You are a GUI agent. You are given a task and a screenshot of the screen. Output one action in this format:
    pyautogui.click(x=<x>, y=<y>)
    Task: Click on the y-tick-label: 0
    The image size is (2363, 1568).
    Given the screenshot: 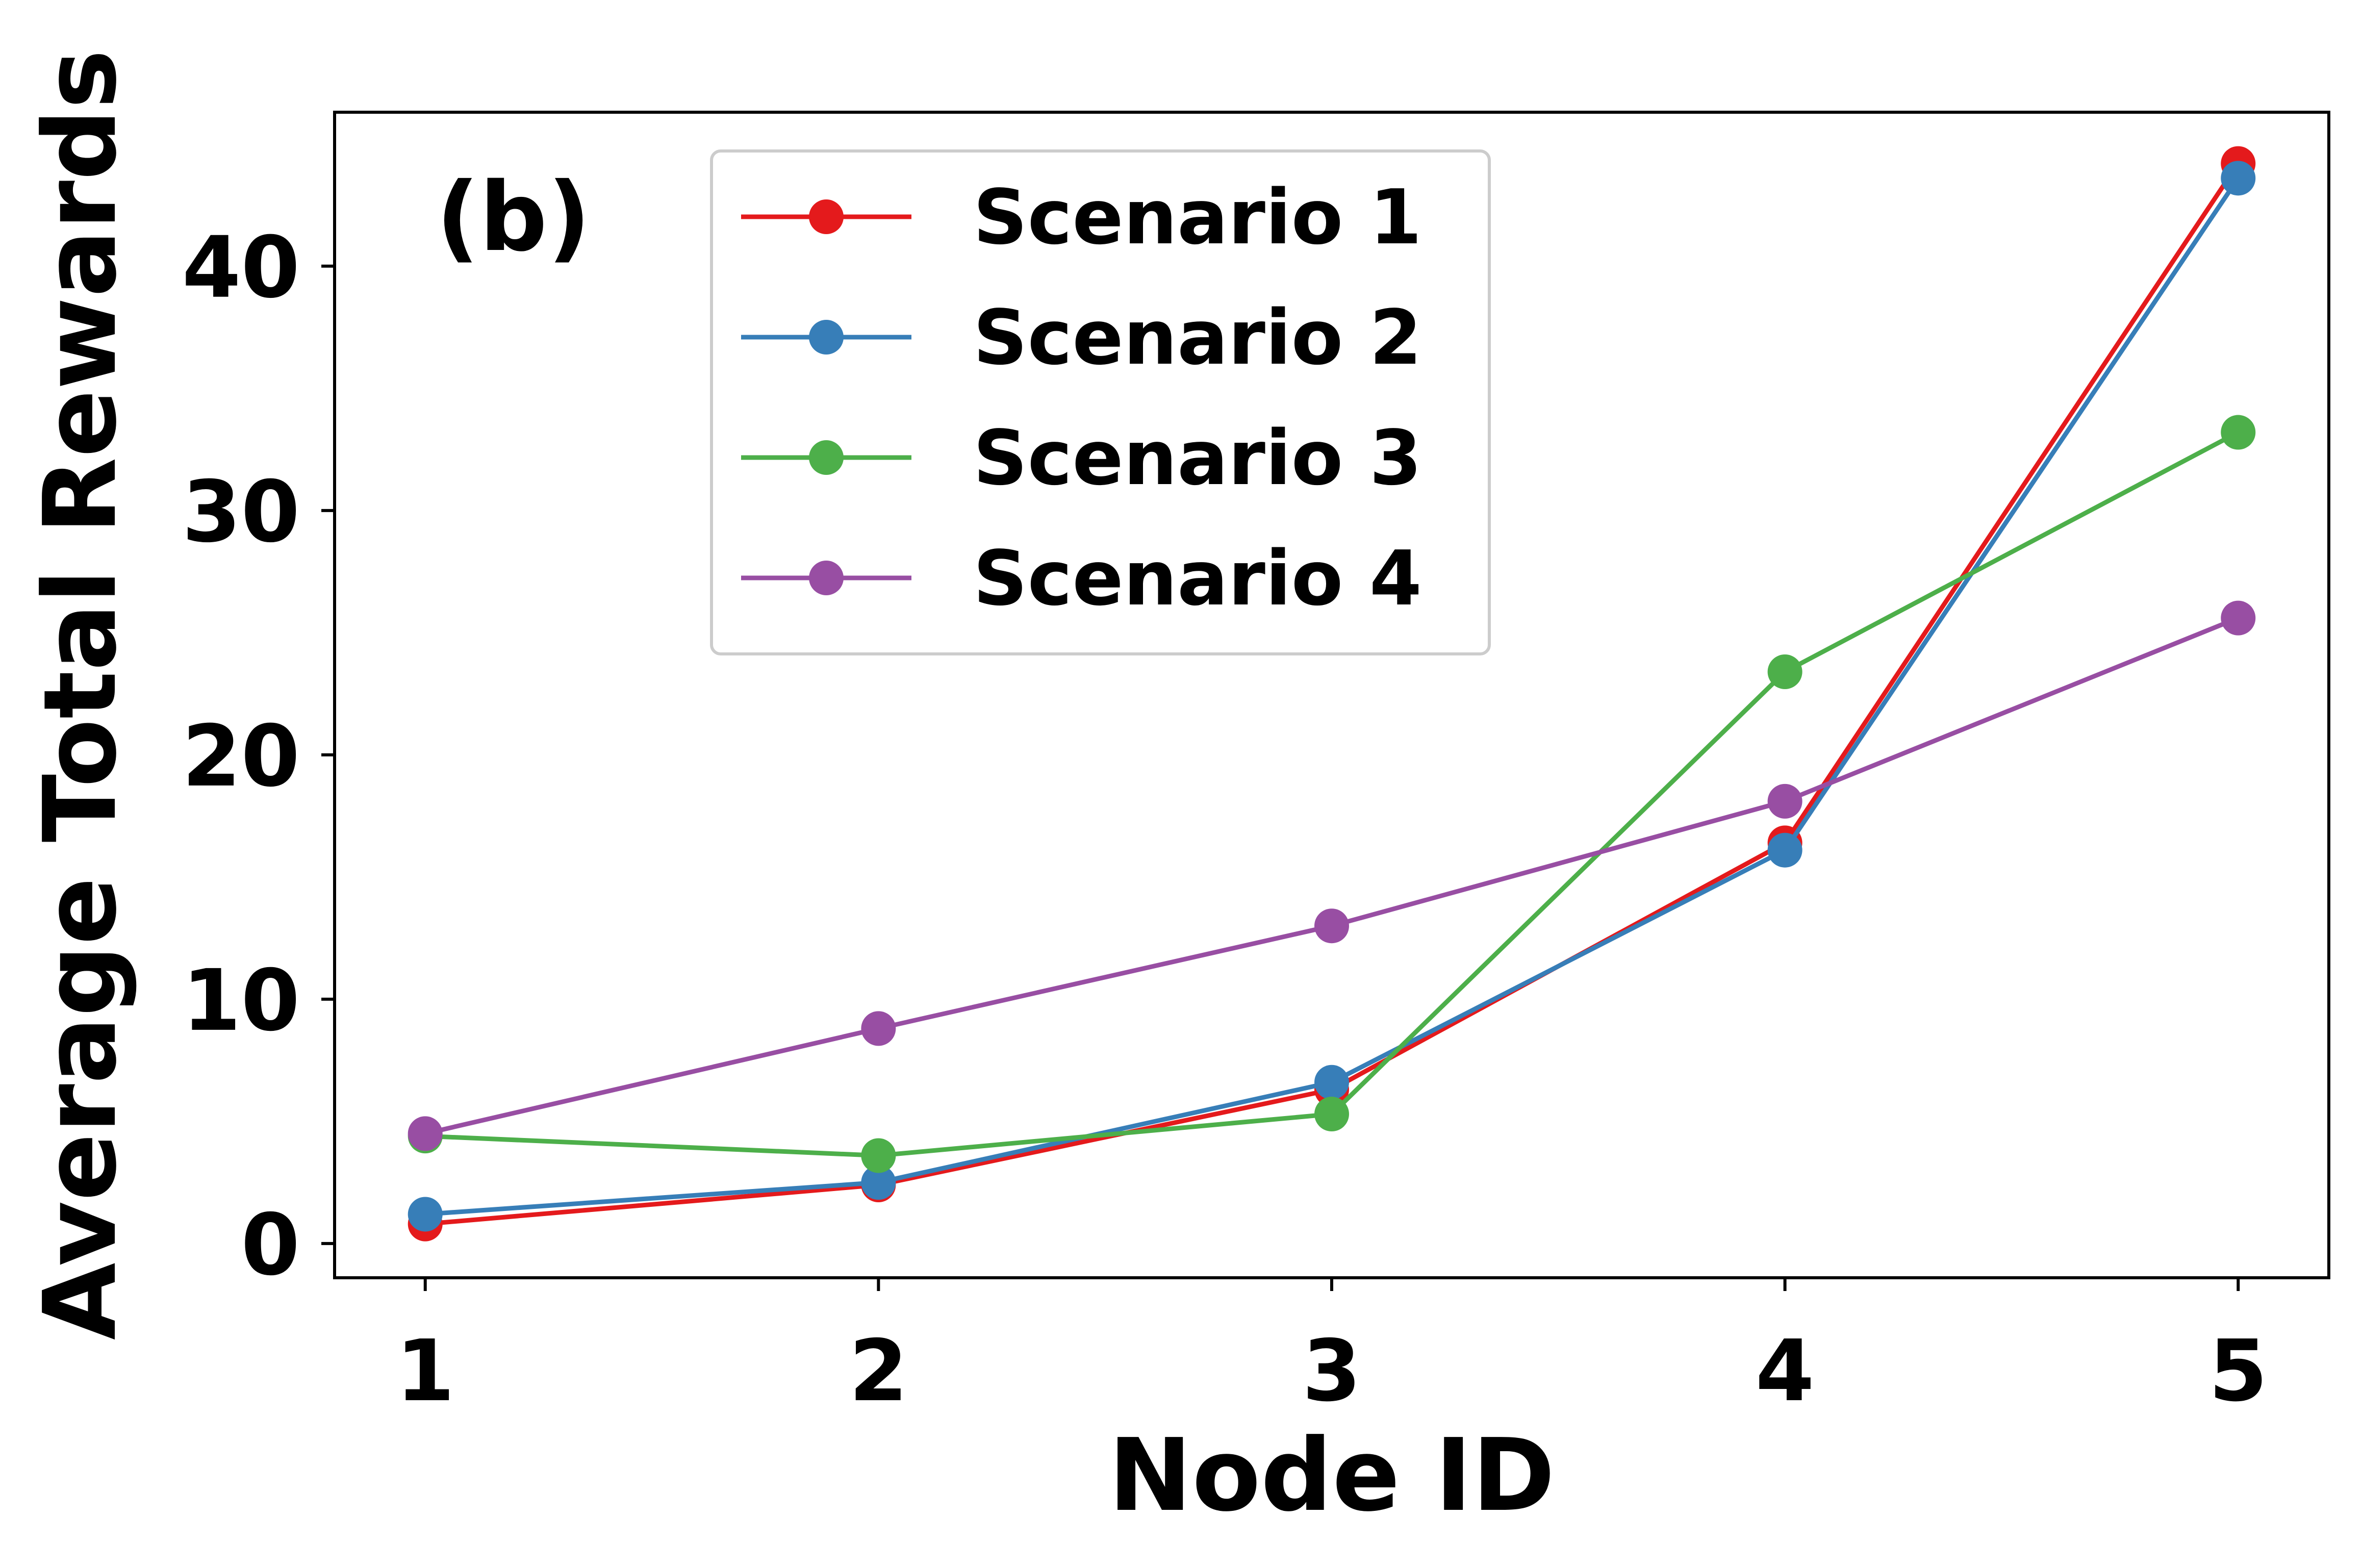 What is the action you would take?
    pyautogui.click(x=270, y=1246)
    